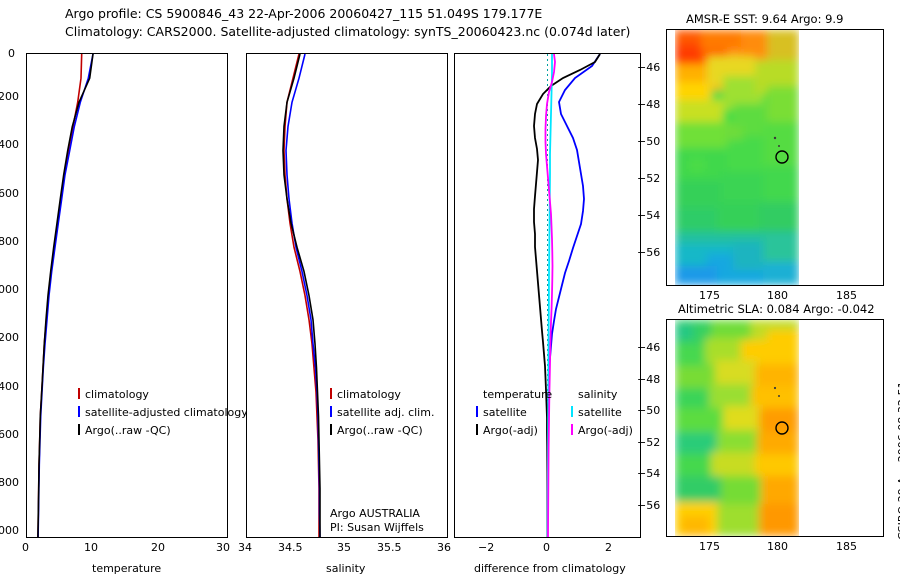  Describe the element at coordinates (91, 547) in the screenshot. I see `temperature-xtick-10: 10` at that location.